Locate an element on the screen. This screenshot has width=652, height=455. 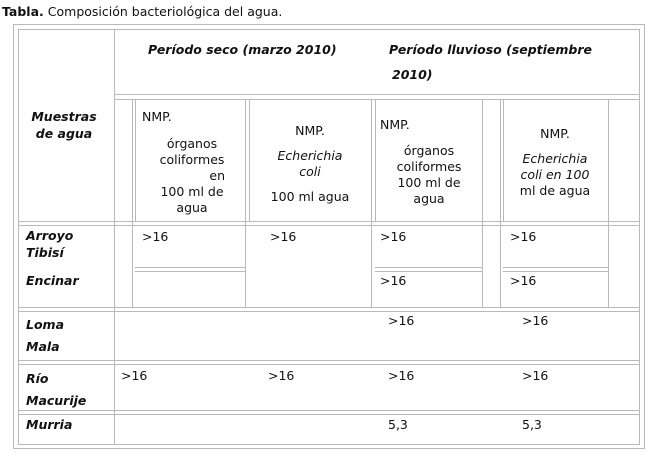
muestras-column-divider is located at coordinates (114, 236).